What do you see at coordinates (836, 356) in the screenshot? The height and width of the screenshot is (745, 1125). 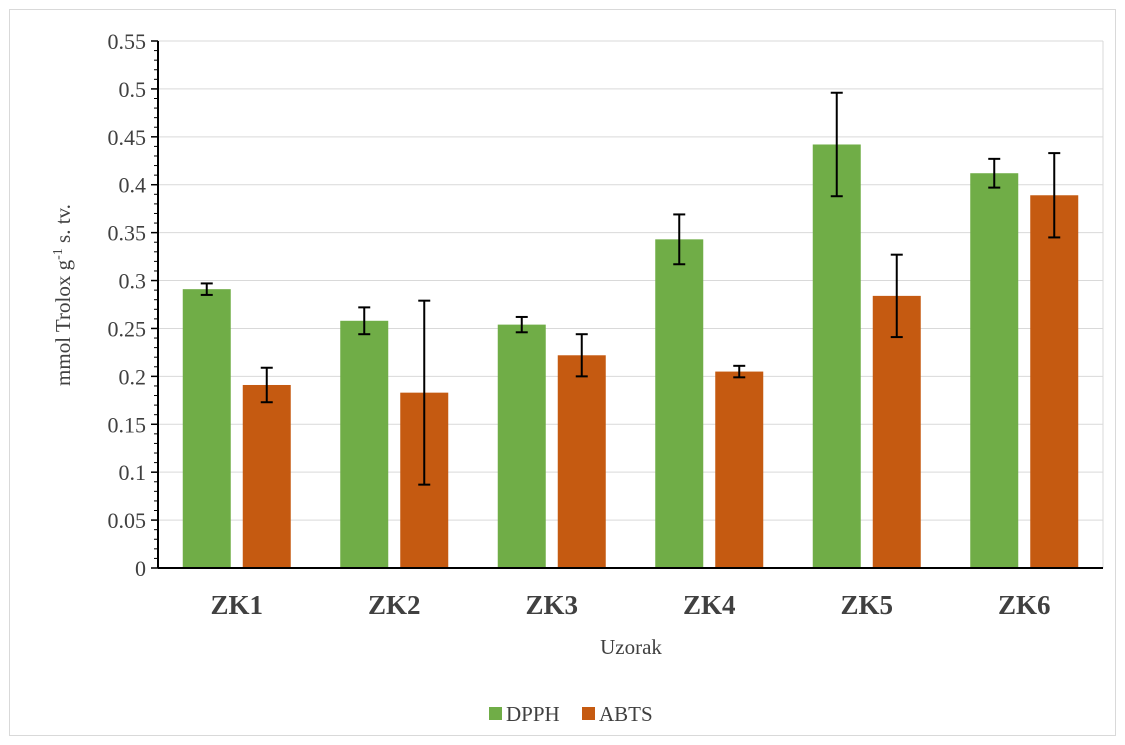 I see `bar-dpph-zk5` at bounding box center [836, 356].